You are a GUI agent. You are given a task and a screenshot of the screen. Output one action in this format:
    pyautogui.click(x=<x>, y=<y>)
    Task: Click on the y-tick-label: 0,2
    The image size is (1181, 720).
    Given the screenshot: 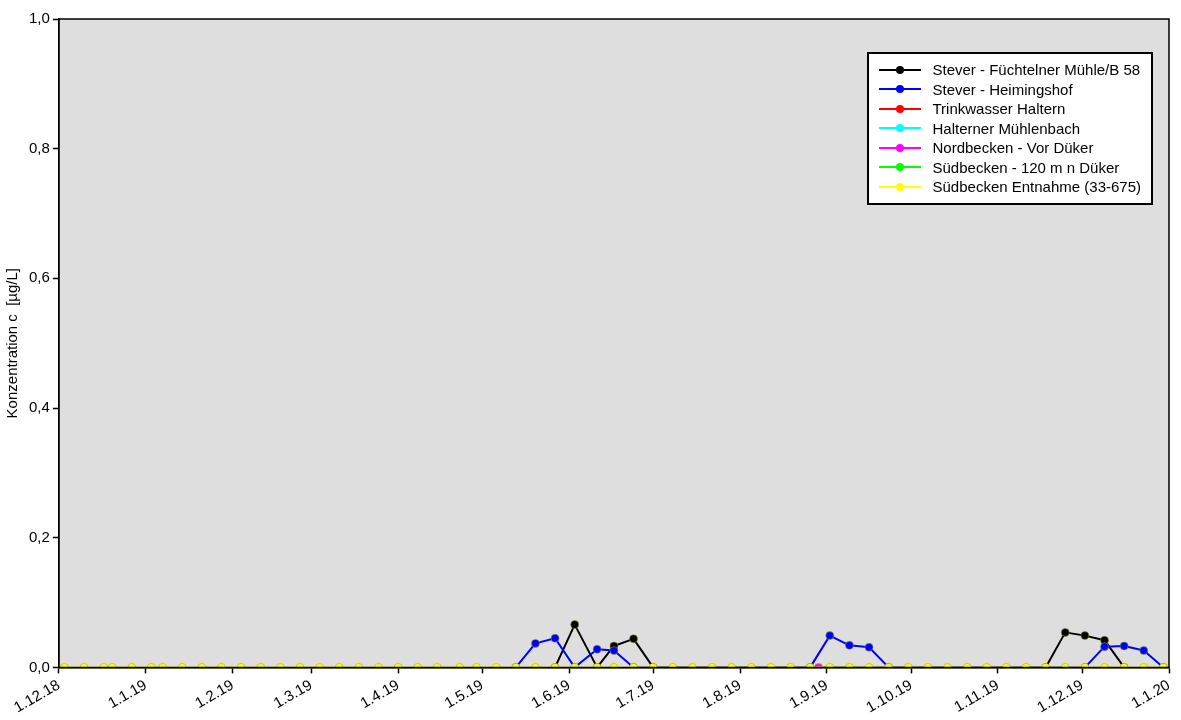 What is the action you would take?
    pyautogui.click(x=39, y=536)
    